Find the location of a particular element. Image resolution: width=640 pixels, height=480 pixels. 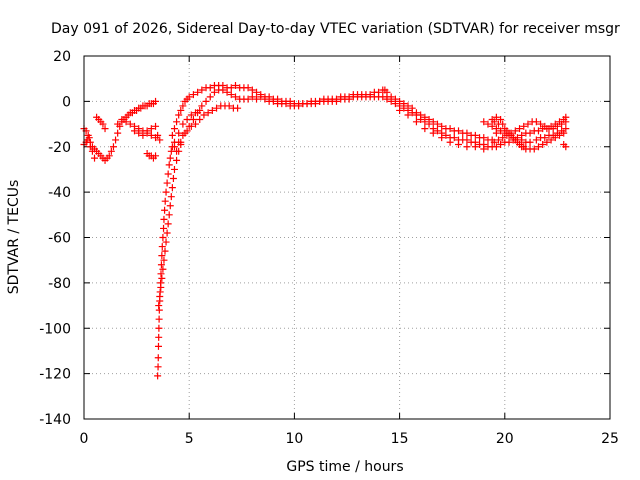

y-tick-label: -80 is located at coordinates (59, 284).